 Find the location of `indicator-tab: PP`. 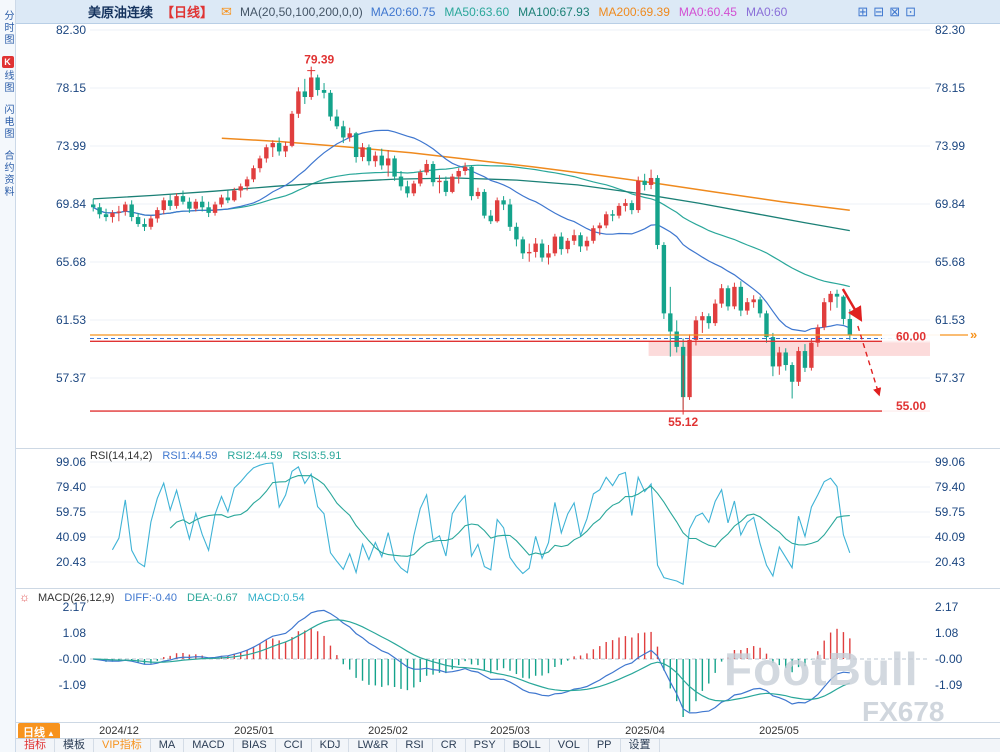

indicator-tab: PP is located at coordinates (605, 745).